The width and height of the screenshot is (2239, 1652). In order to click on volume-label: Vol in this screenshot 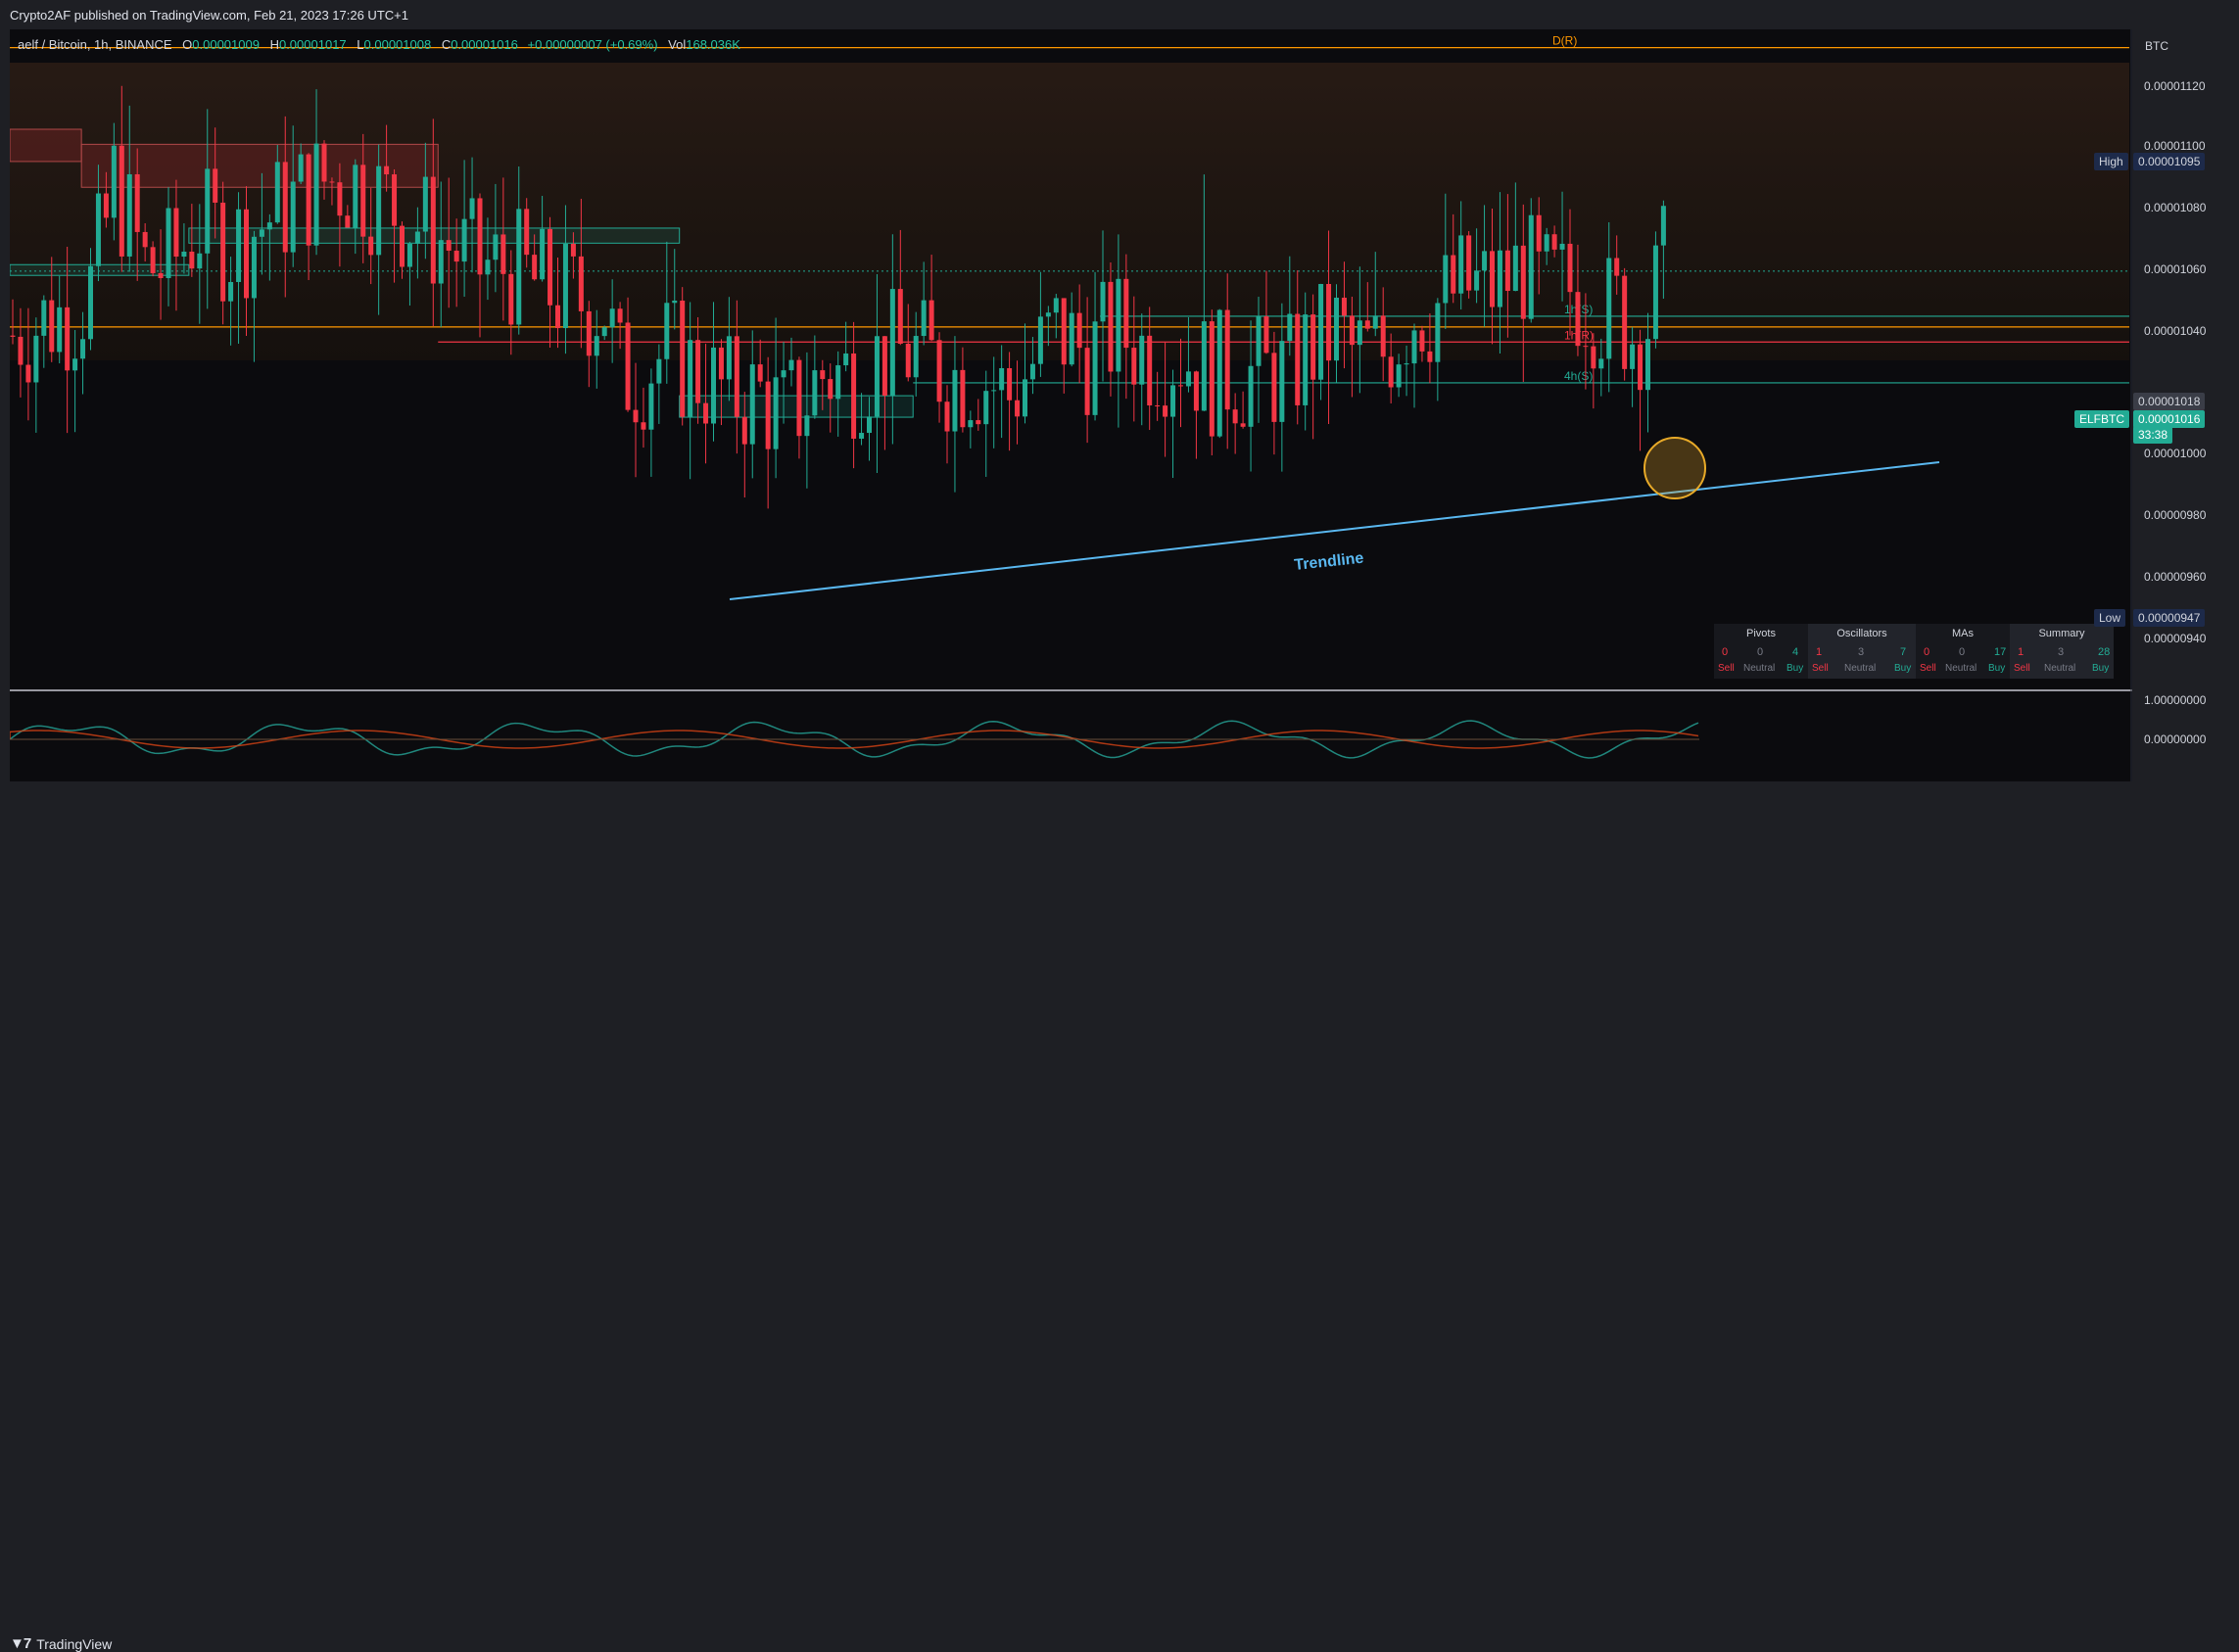, I will do `click(677, 44)`.